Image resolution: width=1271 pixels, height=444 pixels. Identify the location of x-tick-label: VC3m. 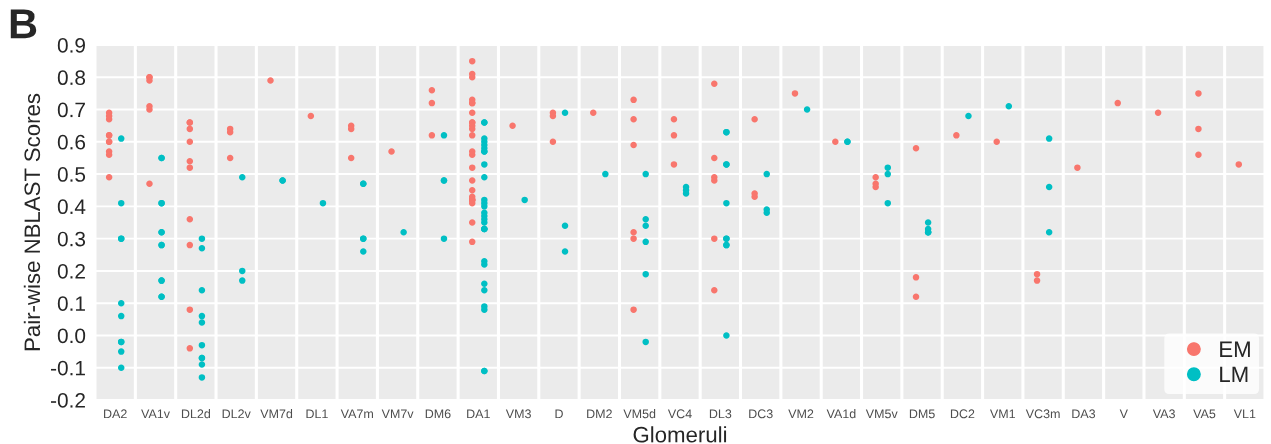
(1042, 414).